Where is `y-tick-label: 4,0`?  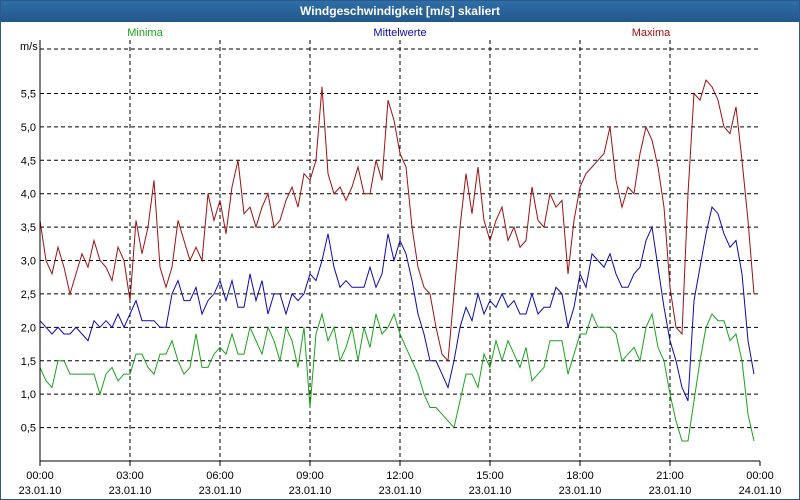 y-tick-label: 4,0 is located at coordinates (28, 195).